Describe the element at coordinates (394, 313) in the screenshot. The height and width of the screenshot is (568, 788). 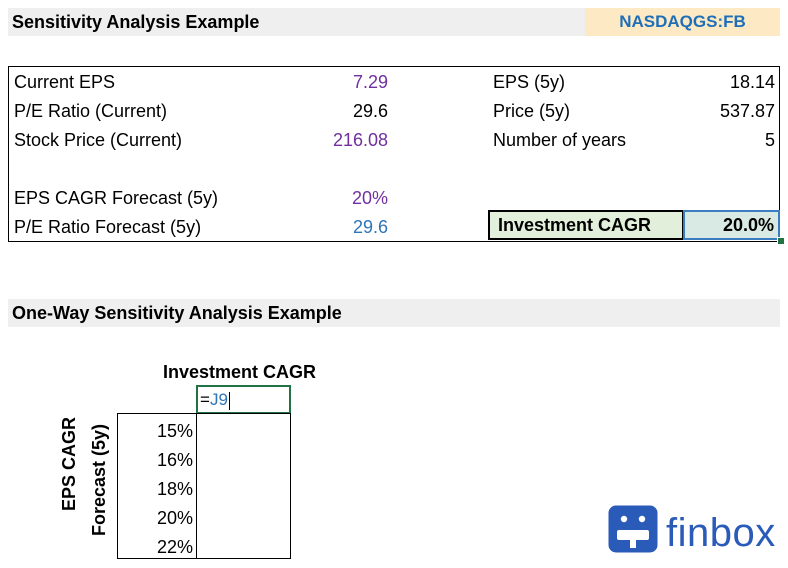
I see `section-band` at that location.